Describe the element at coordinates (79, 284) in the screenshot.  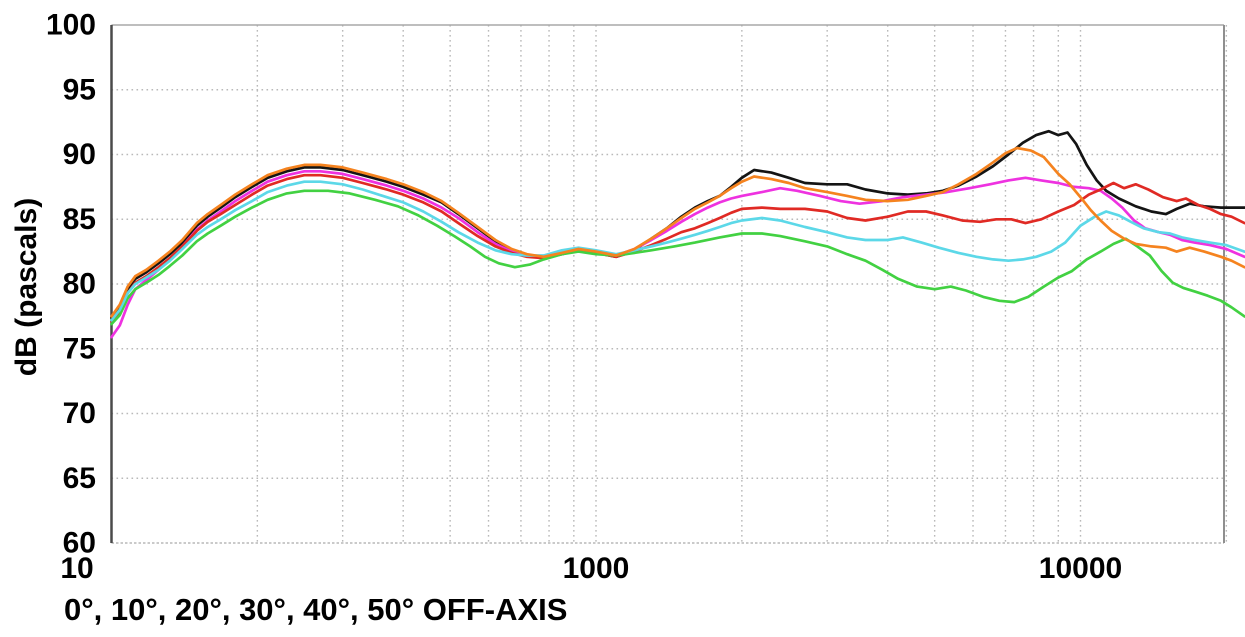
I see `y-tick-label: 80` at that location.